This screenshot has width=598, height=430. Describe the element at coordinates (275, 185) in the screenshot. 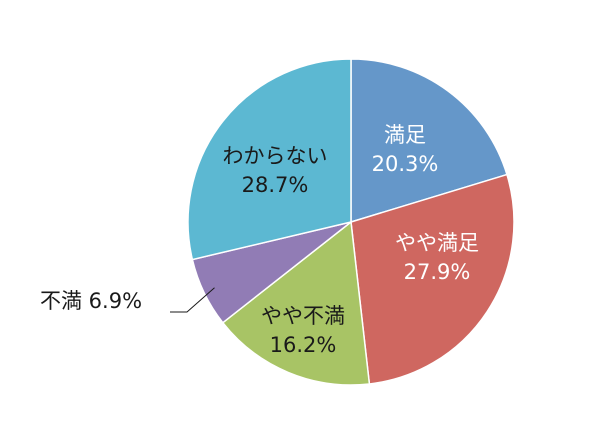

I see `slice-value-5: 28.7%` at that location.